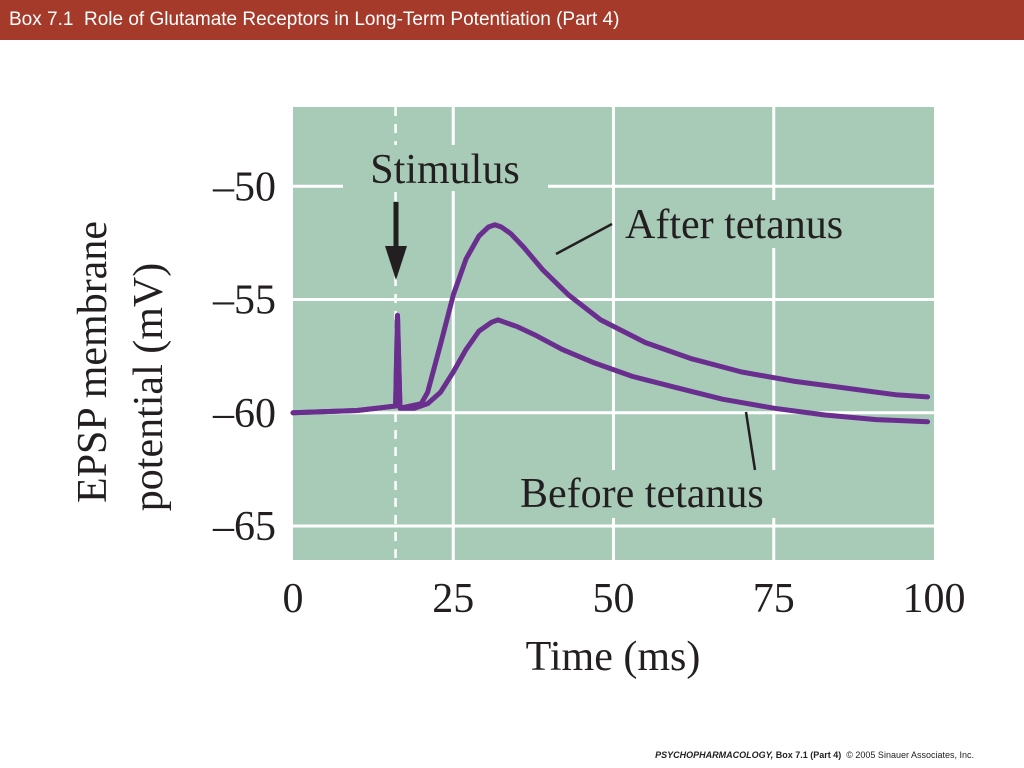 The width and height of the screenshot is (1024, 768). Describe the element at coordinates (614, 599) in the screenshot. I see `x-tick-label-50: 50` at that location.